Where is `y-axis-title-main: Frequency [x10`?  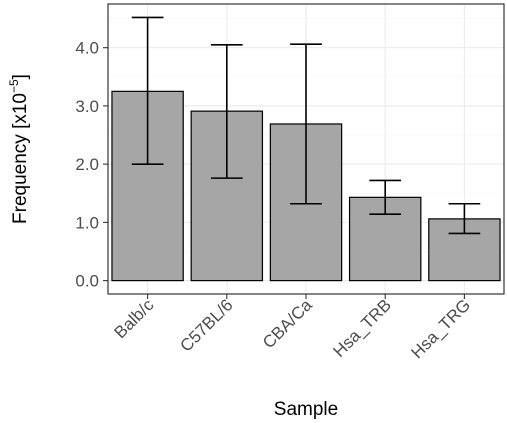
y-axis-title-main: Frequency [x10 is located at coordinates (20, 158).